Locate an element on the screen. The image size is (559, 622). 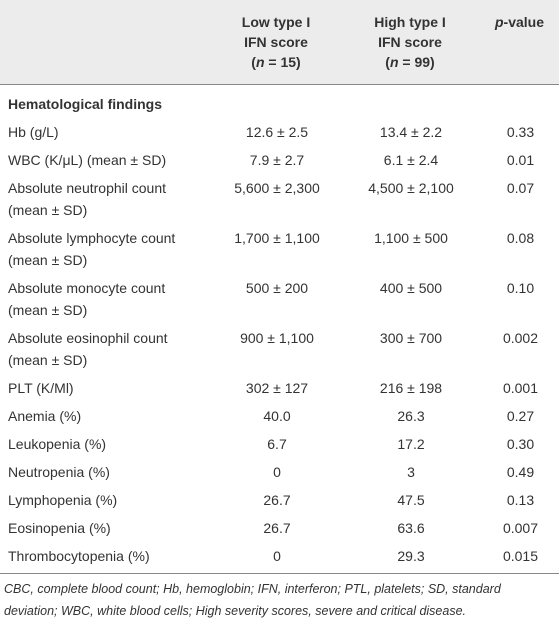
value-cell: 216 ± 198 is located at coordinates (411, 388).